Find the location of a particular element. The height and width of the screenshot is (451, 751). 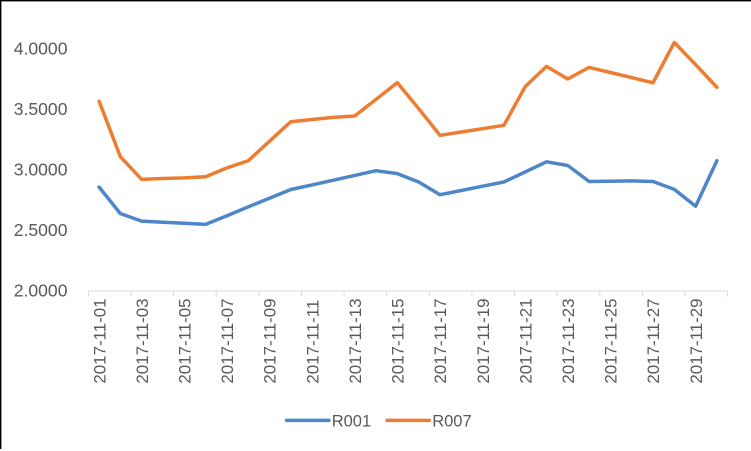

svg-text: 3.0000 is located at coordinates (41, 170).